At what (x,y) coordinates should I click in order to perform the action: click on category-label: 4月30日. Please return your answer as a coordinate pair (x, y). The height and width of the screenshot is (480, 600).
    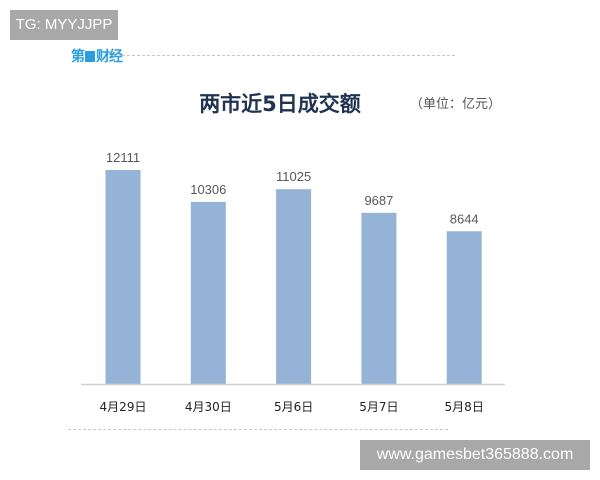
    Looking at the image, I should click on (208, 407).